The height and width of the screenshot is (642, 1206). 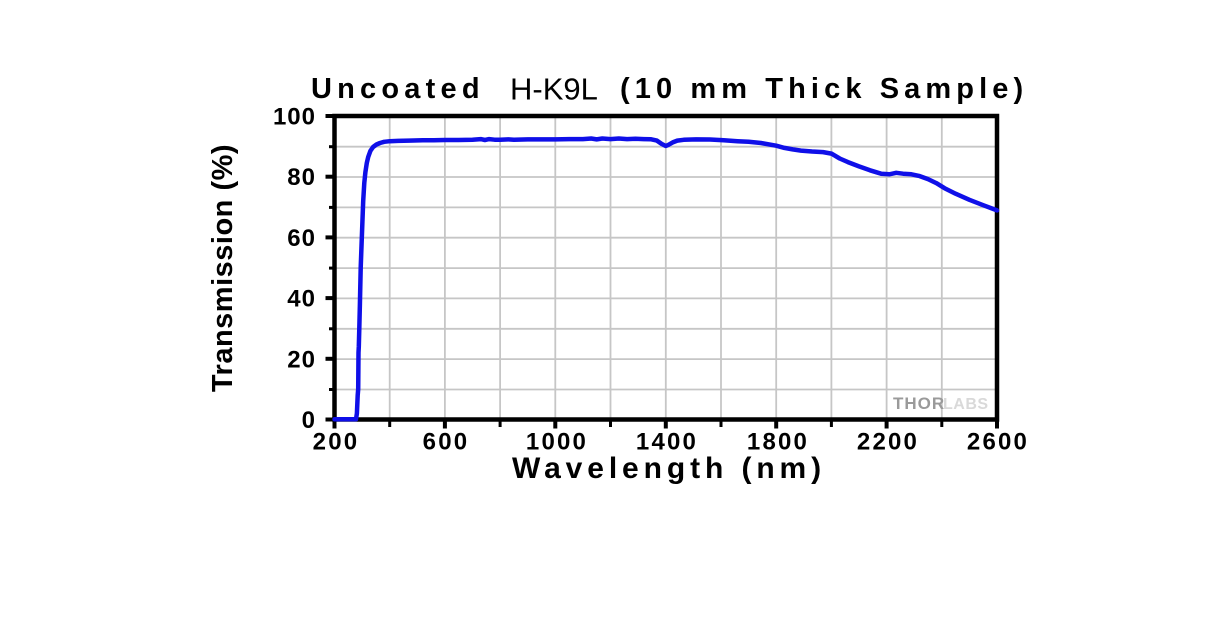 What do you see at coordinates (223, 268) in the screenshot?
I see `svg-text: Transmission (%)` at bounding box center [223, 268].